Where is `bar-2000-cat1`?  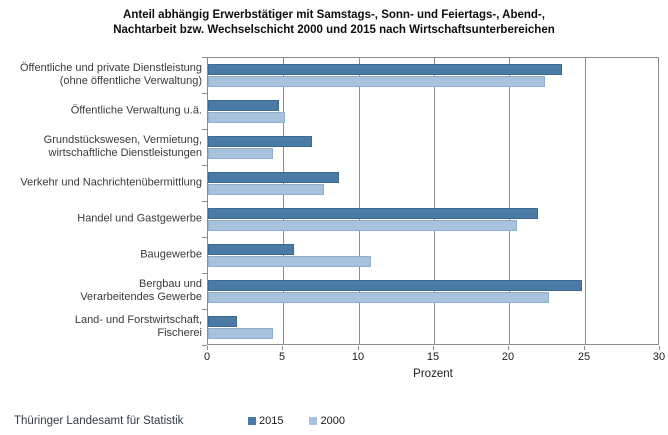 bar-2000-cat1 is located at coordinates (246, 117).